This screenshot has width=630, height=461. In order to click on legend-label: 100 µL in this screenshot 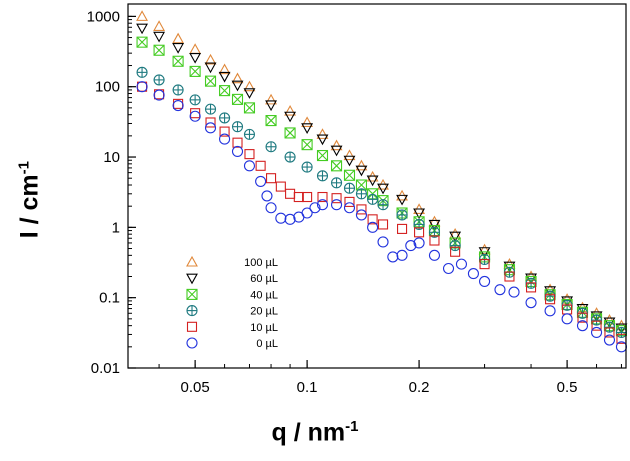, I will do `click(261, 263)`.